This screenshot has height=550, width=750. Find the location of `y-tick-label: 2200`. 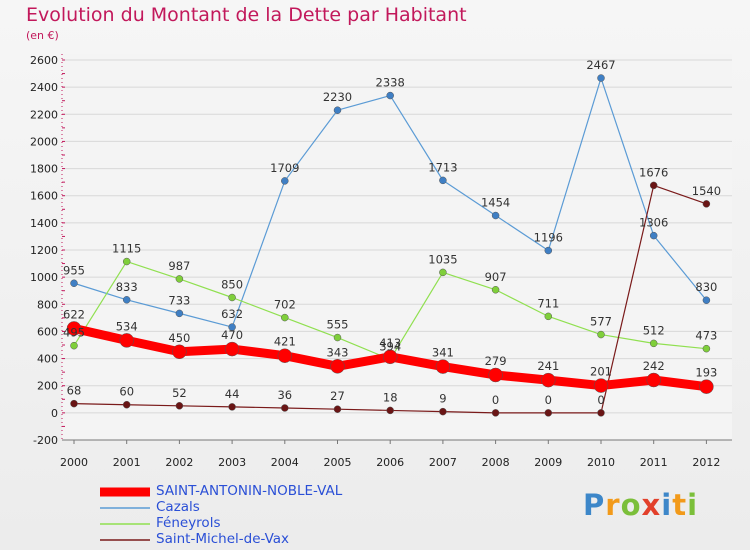

y-tick-label: 2200 is located at coordinates (44, 114).